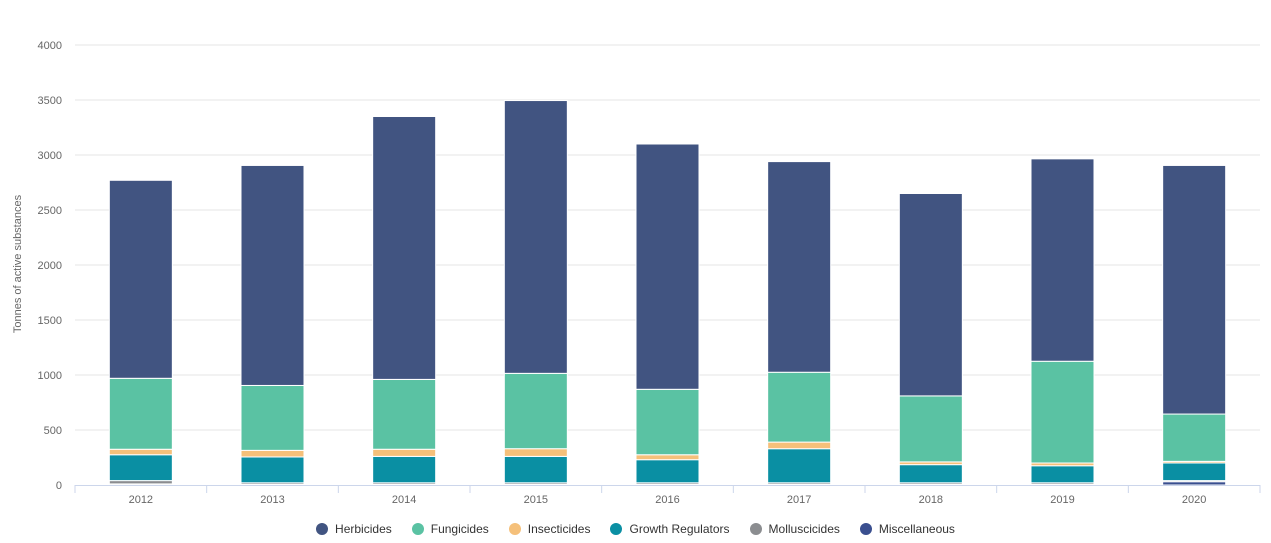 The image size is (1271, 543). What do you see at coordinates (363, 529) in the screenshot?
I see `legend-label: Herbicides` at bounding box center [363, 529].